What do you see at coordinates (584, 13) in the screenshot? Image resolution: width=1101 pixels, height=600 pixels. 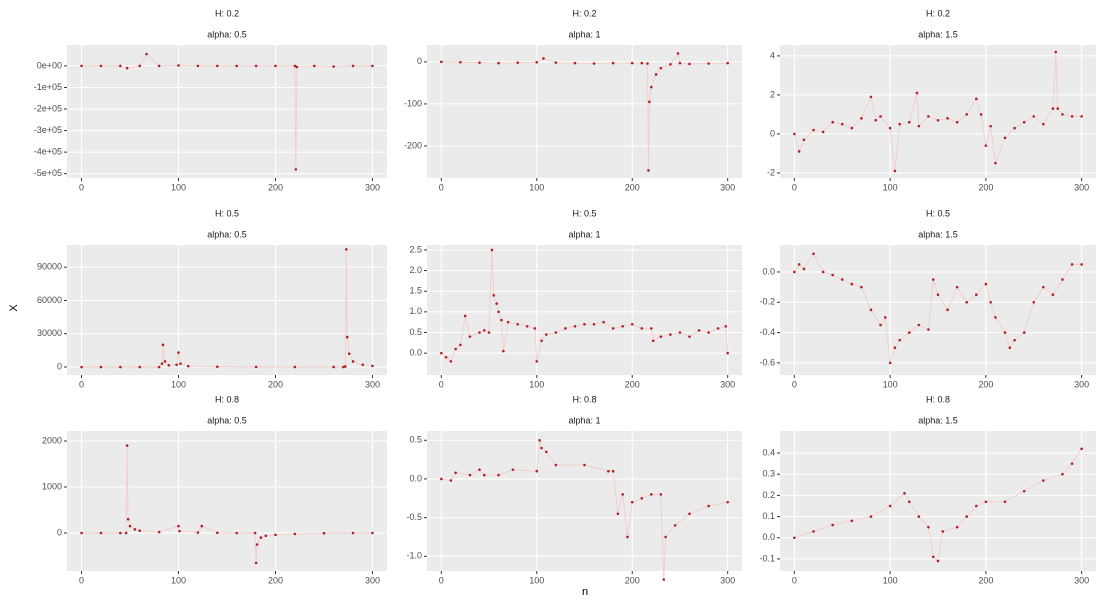 I see `facet-title: H: 0.2` at bounding box center [584, 13].